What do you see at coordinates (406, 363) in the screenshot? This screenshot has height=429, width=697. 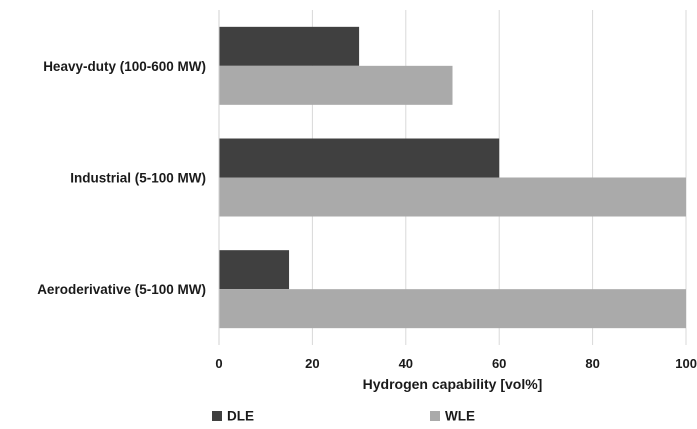 I see `x-tick-label-40: 40` at bounding box center [406, 363].